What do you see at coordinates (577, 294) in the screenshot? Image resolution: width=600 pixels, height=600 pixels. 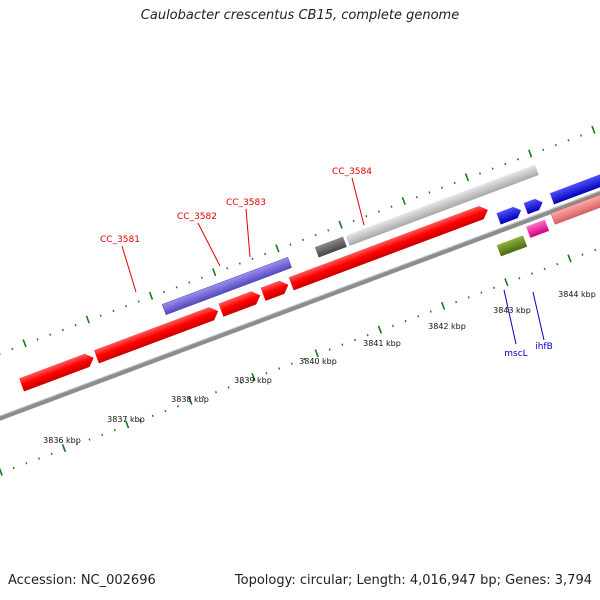 I see `scale-label-3844: 3844 kbp` at bounding box center [577, 294].